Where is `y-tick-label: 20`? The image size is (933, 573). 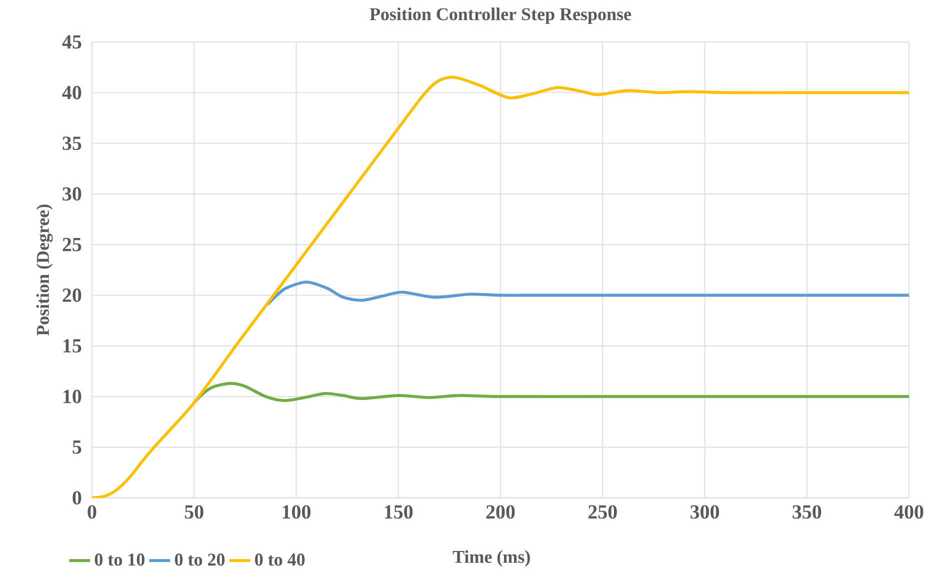 y-tick-label: 20 is located at coordinates (72, 295).